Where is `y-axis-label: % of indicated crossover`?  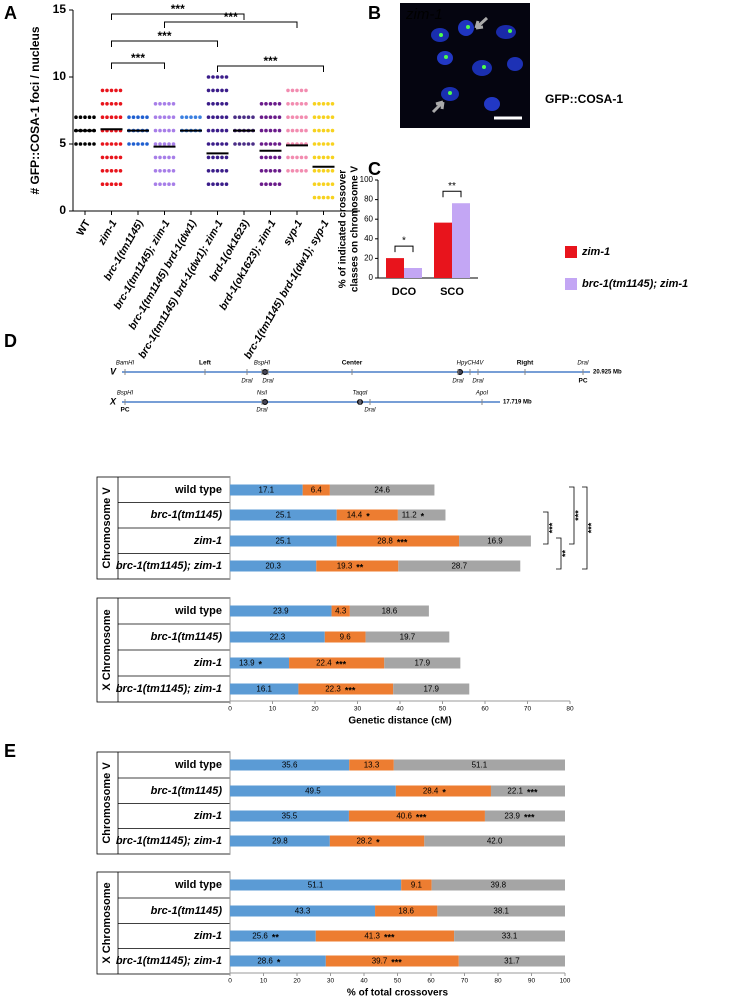 y-axis-label: % of indicated crossover is located at coordinates (343, 229).